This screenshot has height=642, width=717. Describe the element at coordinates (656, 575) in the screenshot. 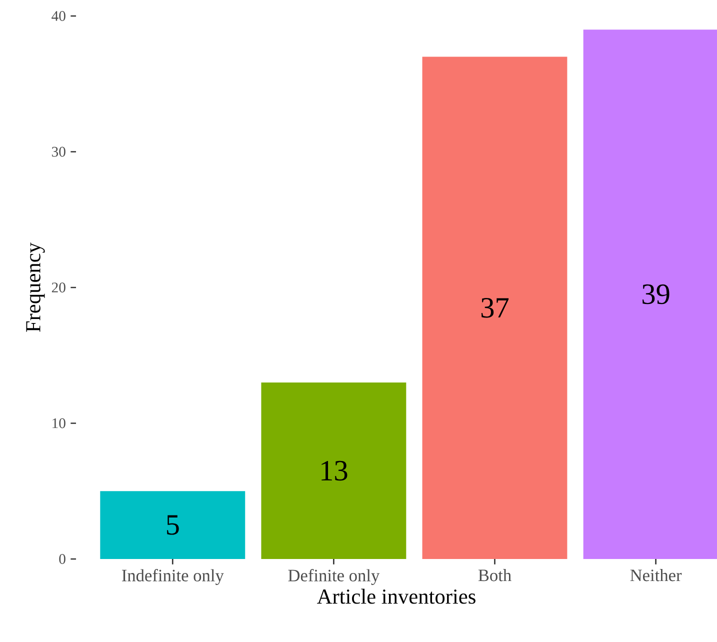

I see `x-tick-label: Neither` at that location.